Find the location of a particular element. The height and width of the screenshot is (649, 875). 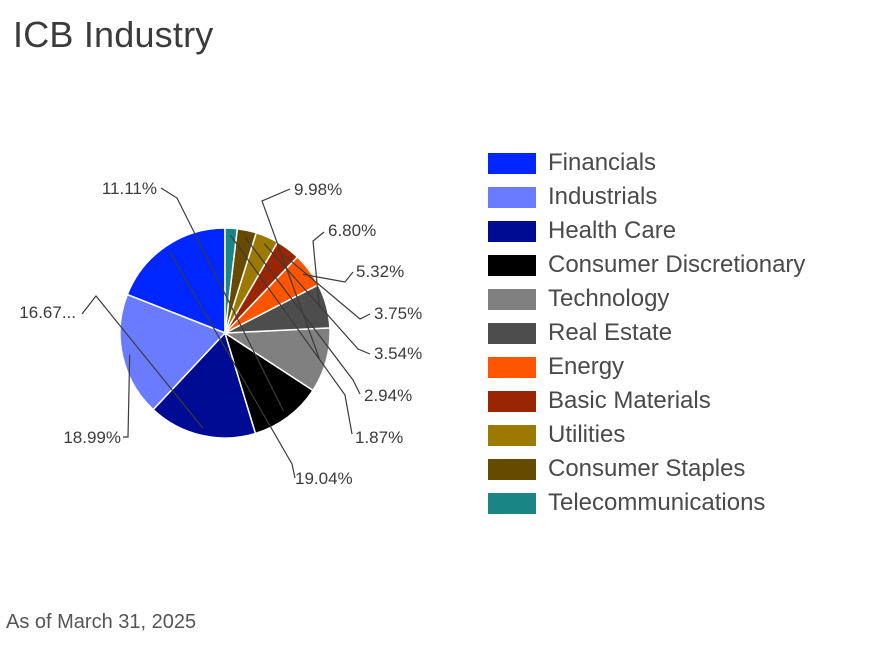

legend-label: Real Estate is located at coordinates (610, 332).